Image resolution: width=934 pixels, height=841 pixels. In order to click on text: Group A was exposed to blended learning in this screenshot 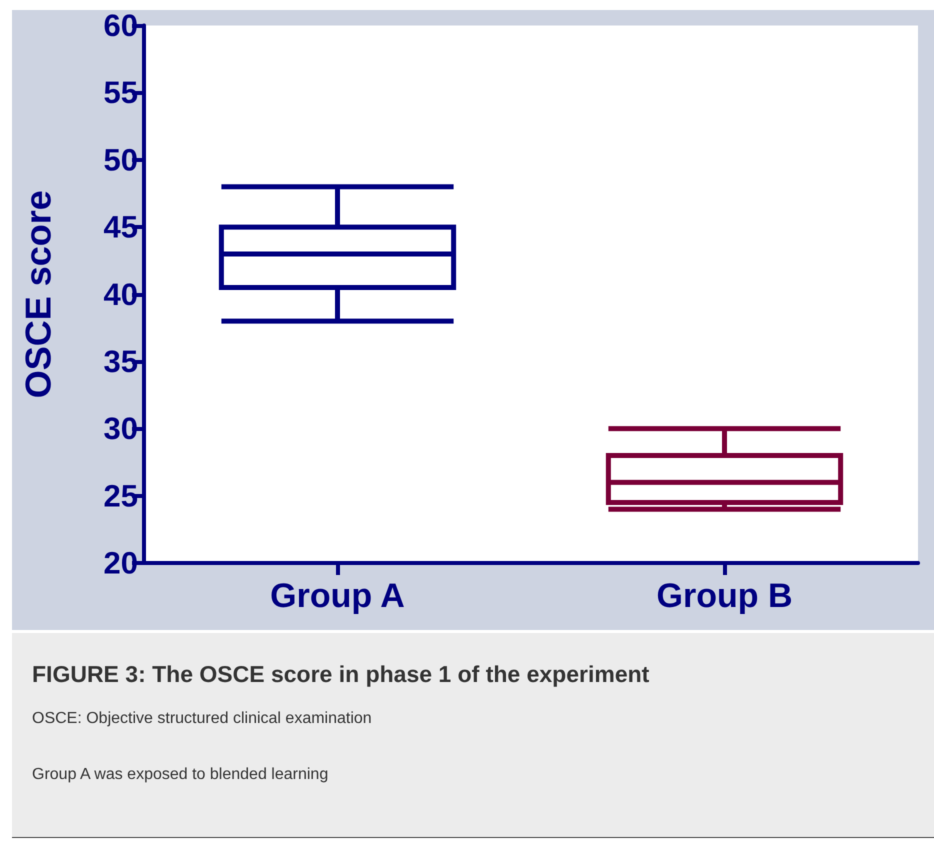, I will do `click(181, 775)`.